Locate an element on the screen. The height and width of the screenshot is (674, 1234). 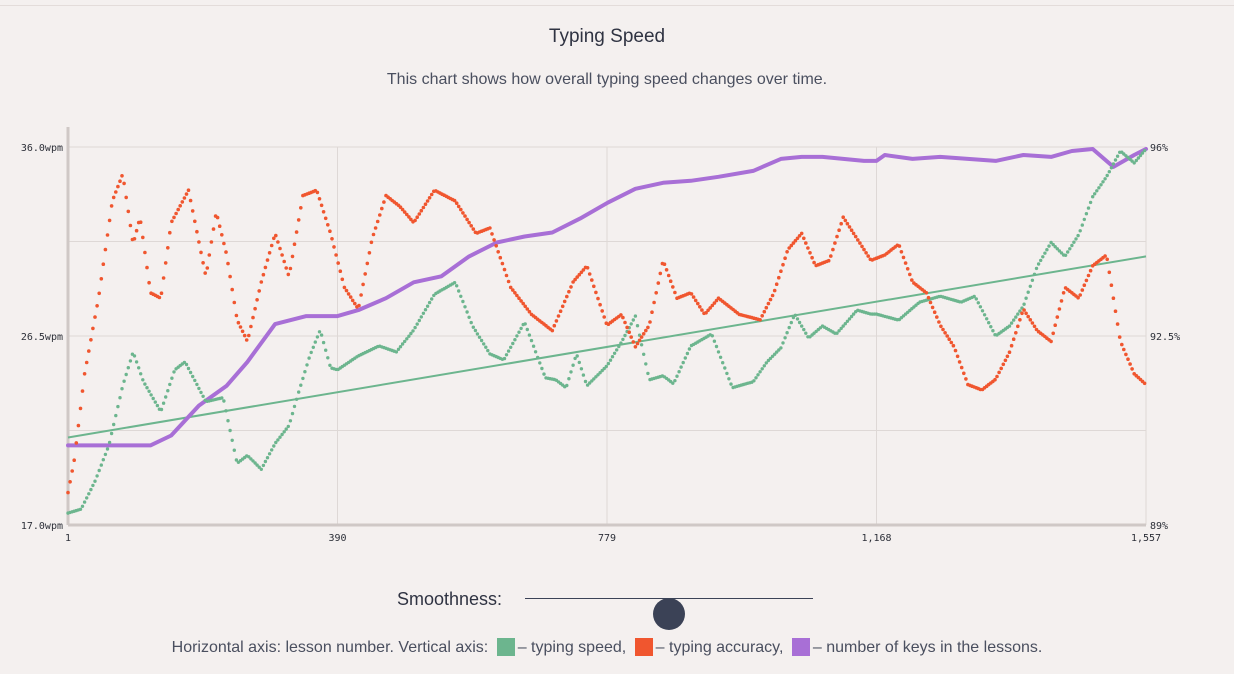
smoothness-slider-track is located at coordinates (669, 614).